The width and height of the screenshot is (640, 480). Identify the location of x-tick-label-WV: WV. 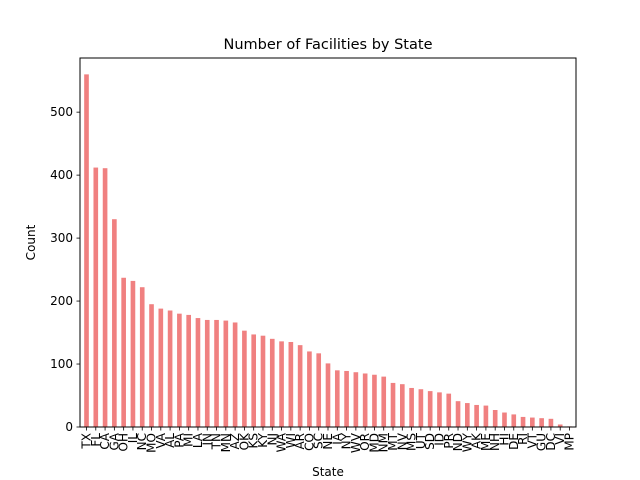
(356, 442).